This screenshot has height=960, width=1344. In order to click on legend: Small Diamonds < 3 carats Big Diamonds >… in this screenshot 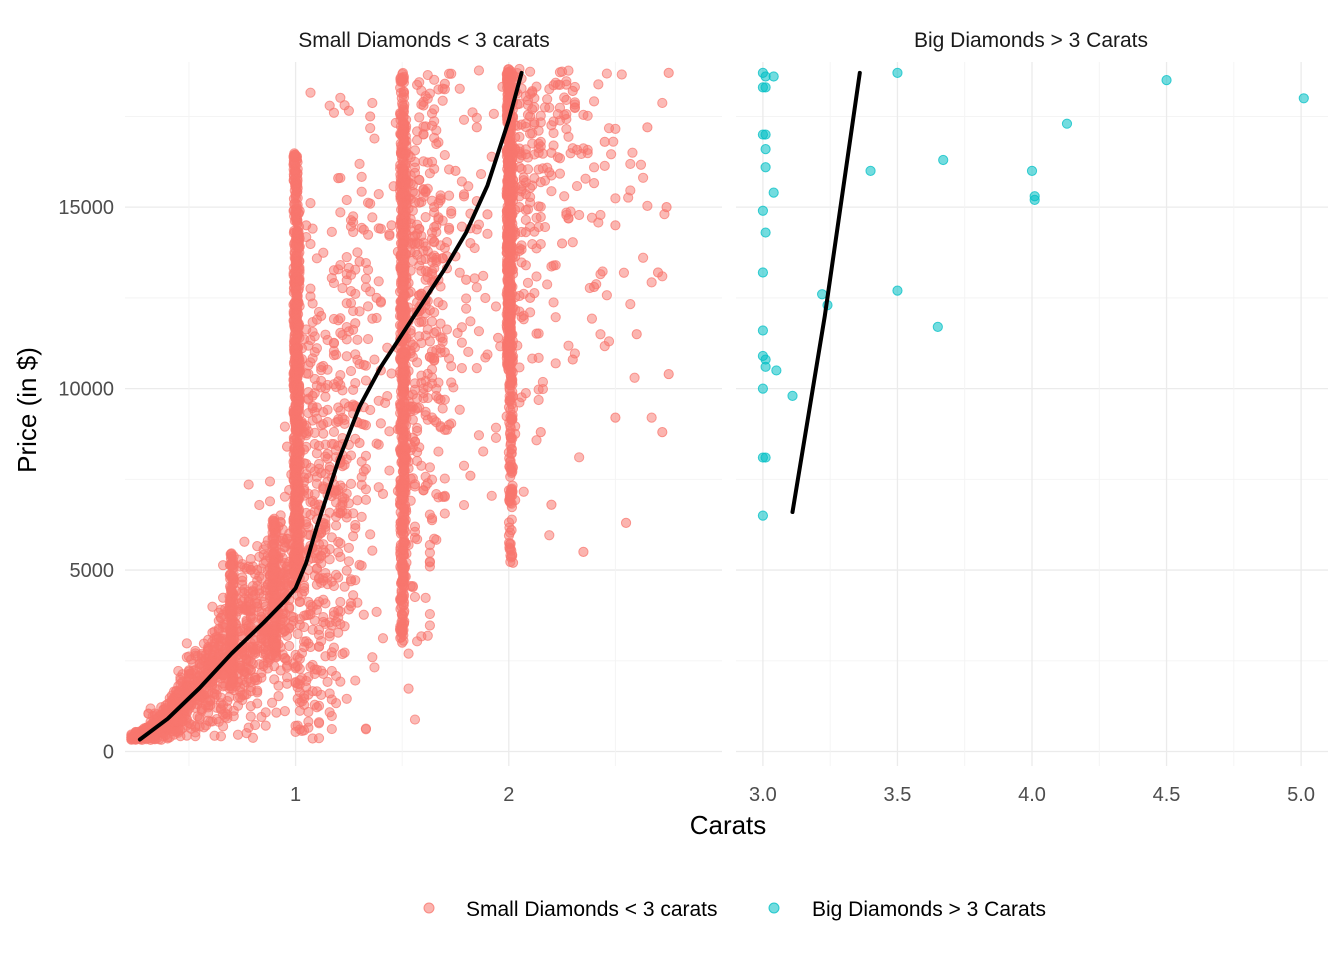, I will do `click(734, 909)`.